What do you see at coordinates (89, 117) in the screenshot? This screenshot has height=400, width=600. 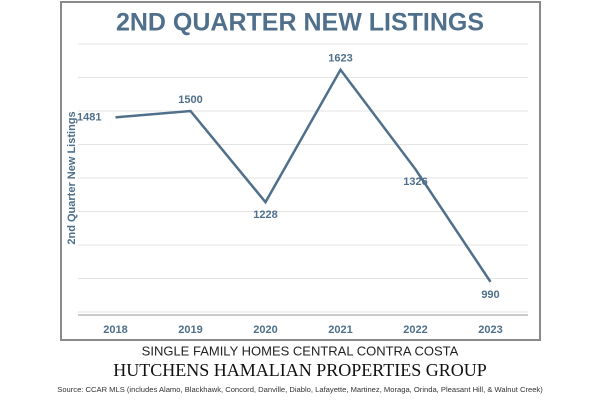 I see `data-label: 1481` at bounding box center [89, 117].